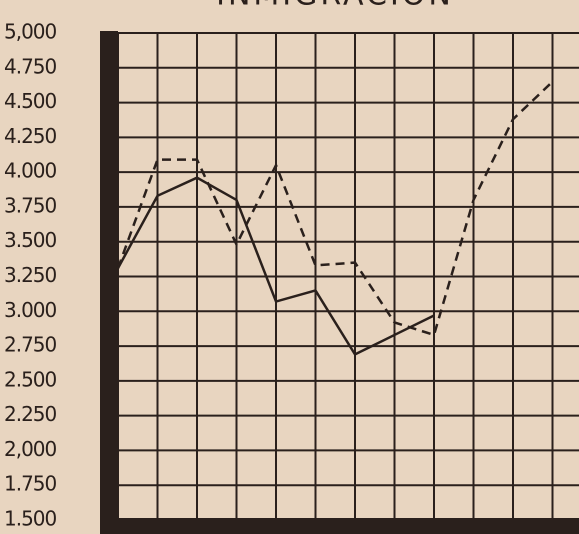  What do you see at coordinates (30, 275) in the screenshot?
I see `y-tick-label: 3.250` at bounding box center [30, 275].